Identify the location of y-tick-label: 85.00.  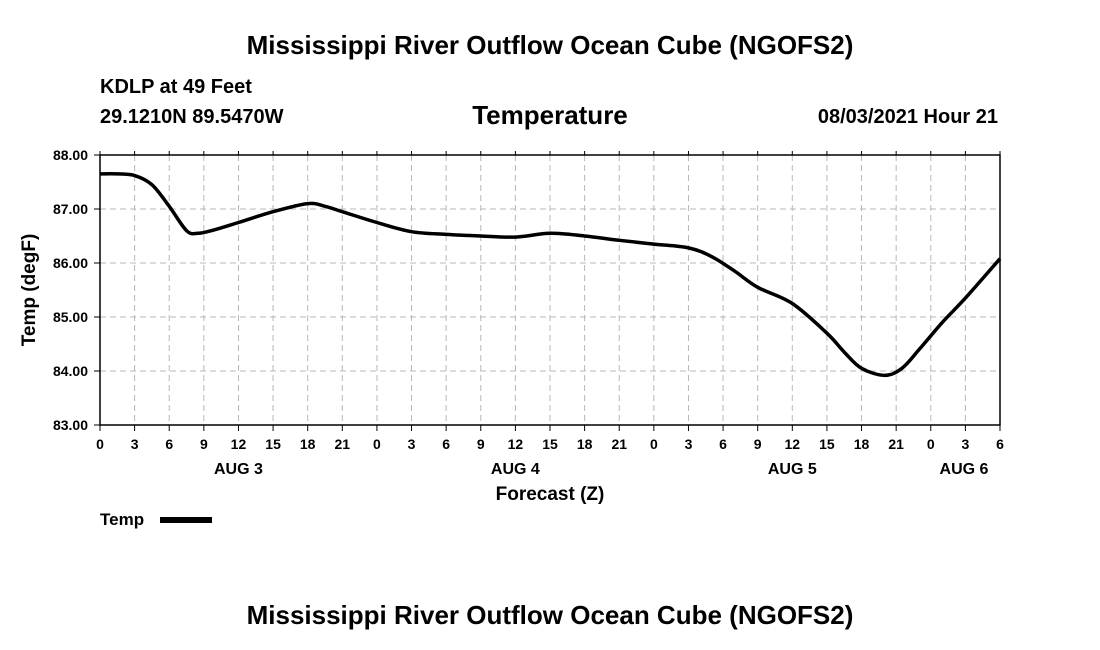
(70, 317).